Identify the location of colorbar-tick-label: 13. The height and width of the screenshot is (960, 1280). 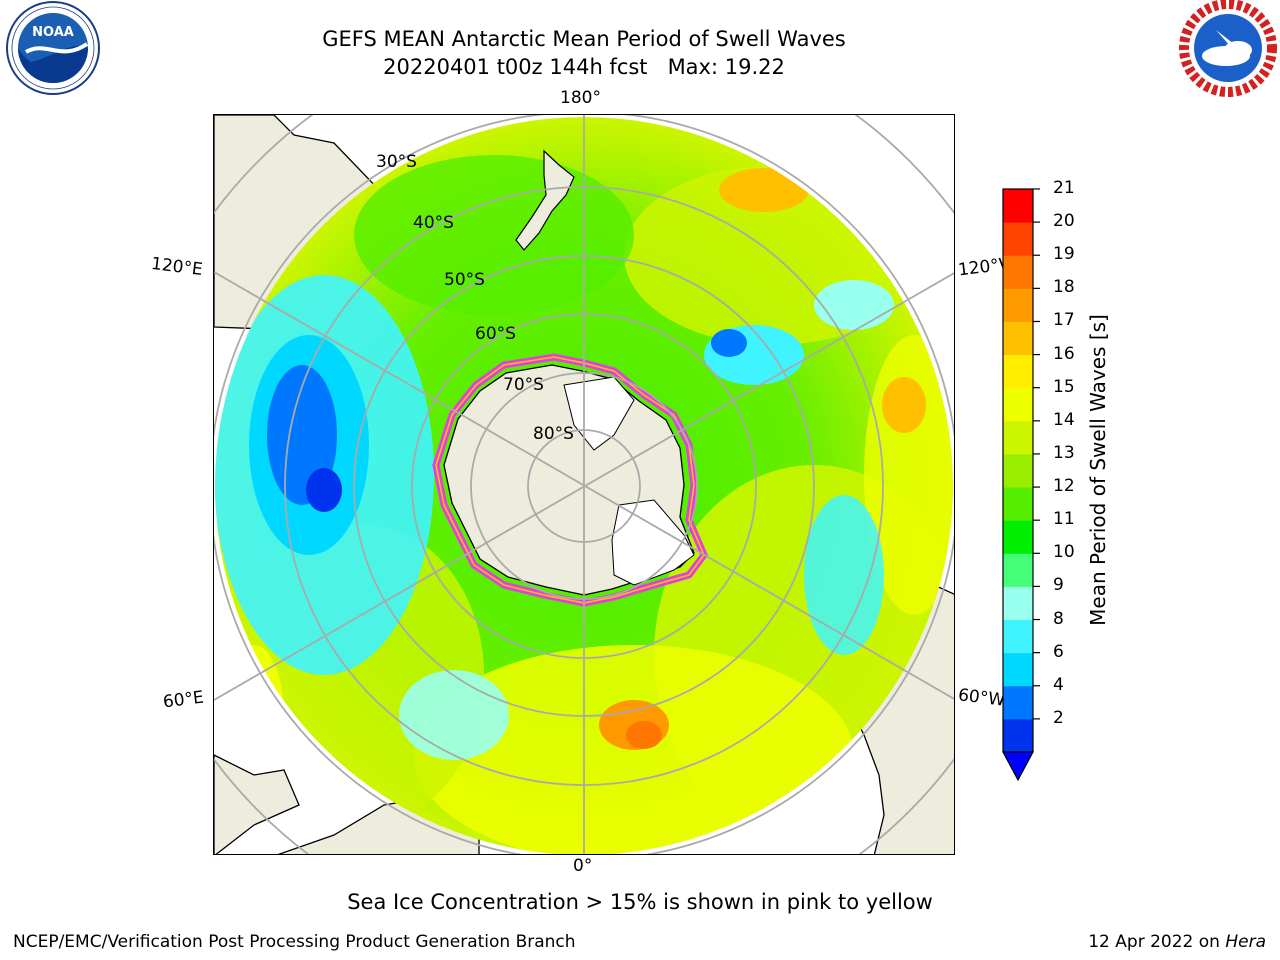
(1064, 452).